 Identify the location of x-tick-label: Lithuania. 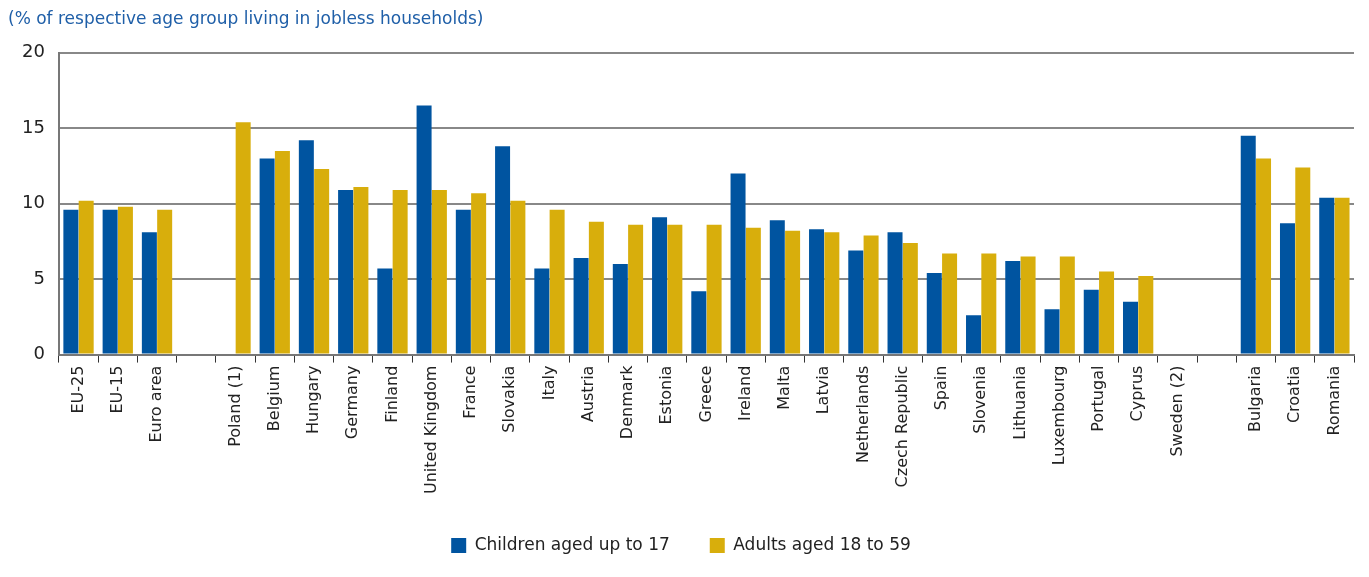
(1019, 402).